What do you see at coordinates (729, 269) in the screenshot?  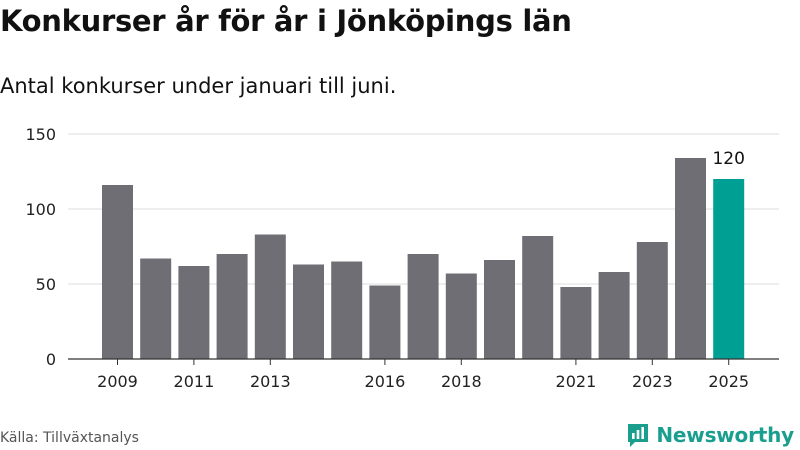 I see `bar-2025` at bounding box center [729, 269].